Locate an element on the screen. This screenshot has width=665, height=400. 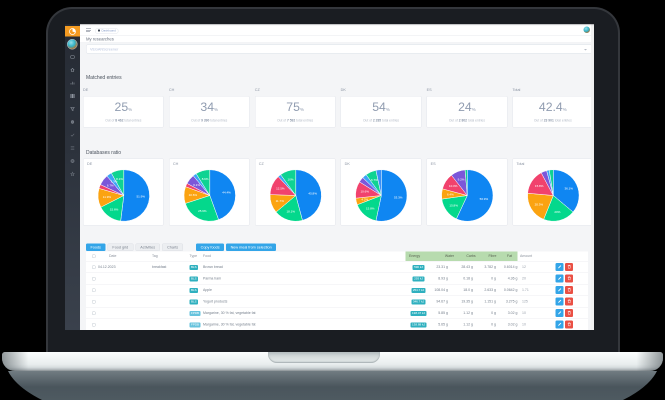
svg-text: 10% is located at coordinates (290, 179).